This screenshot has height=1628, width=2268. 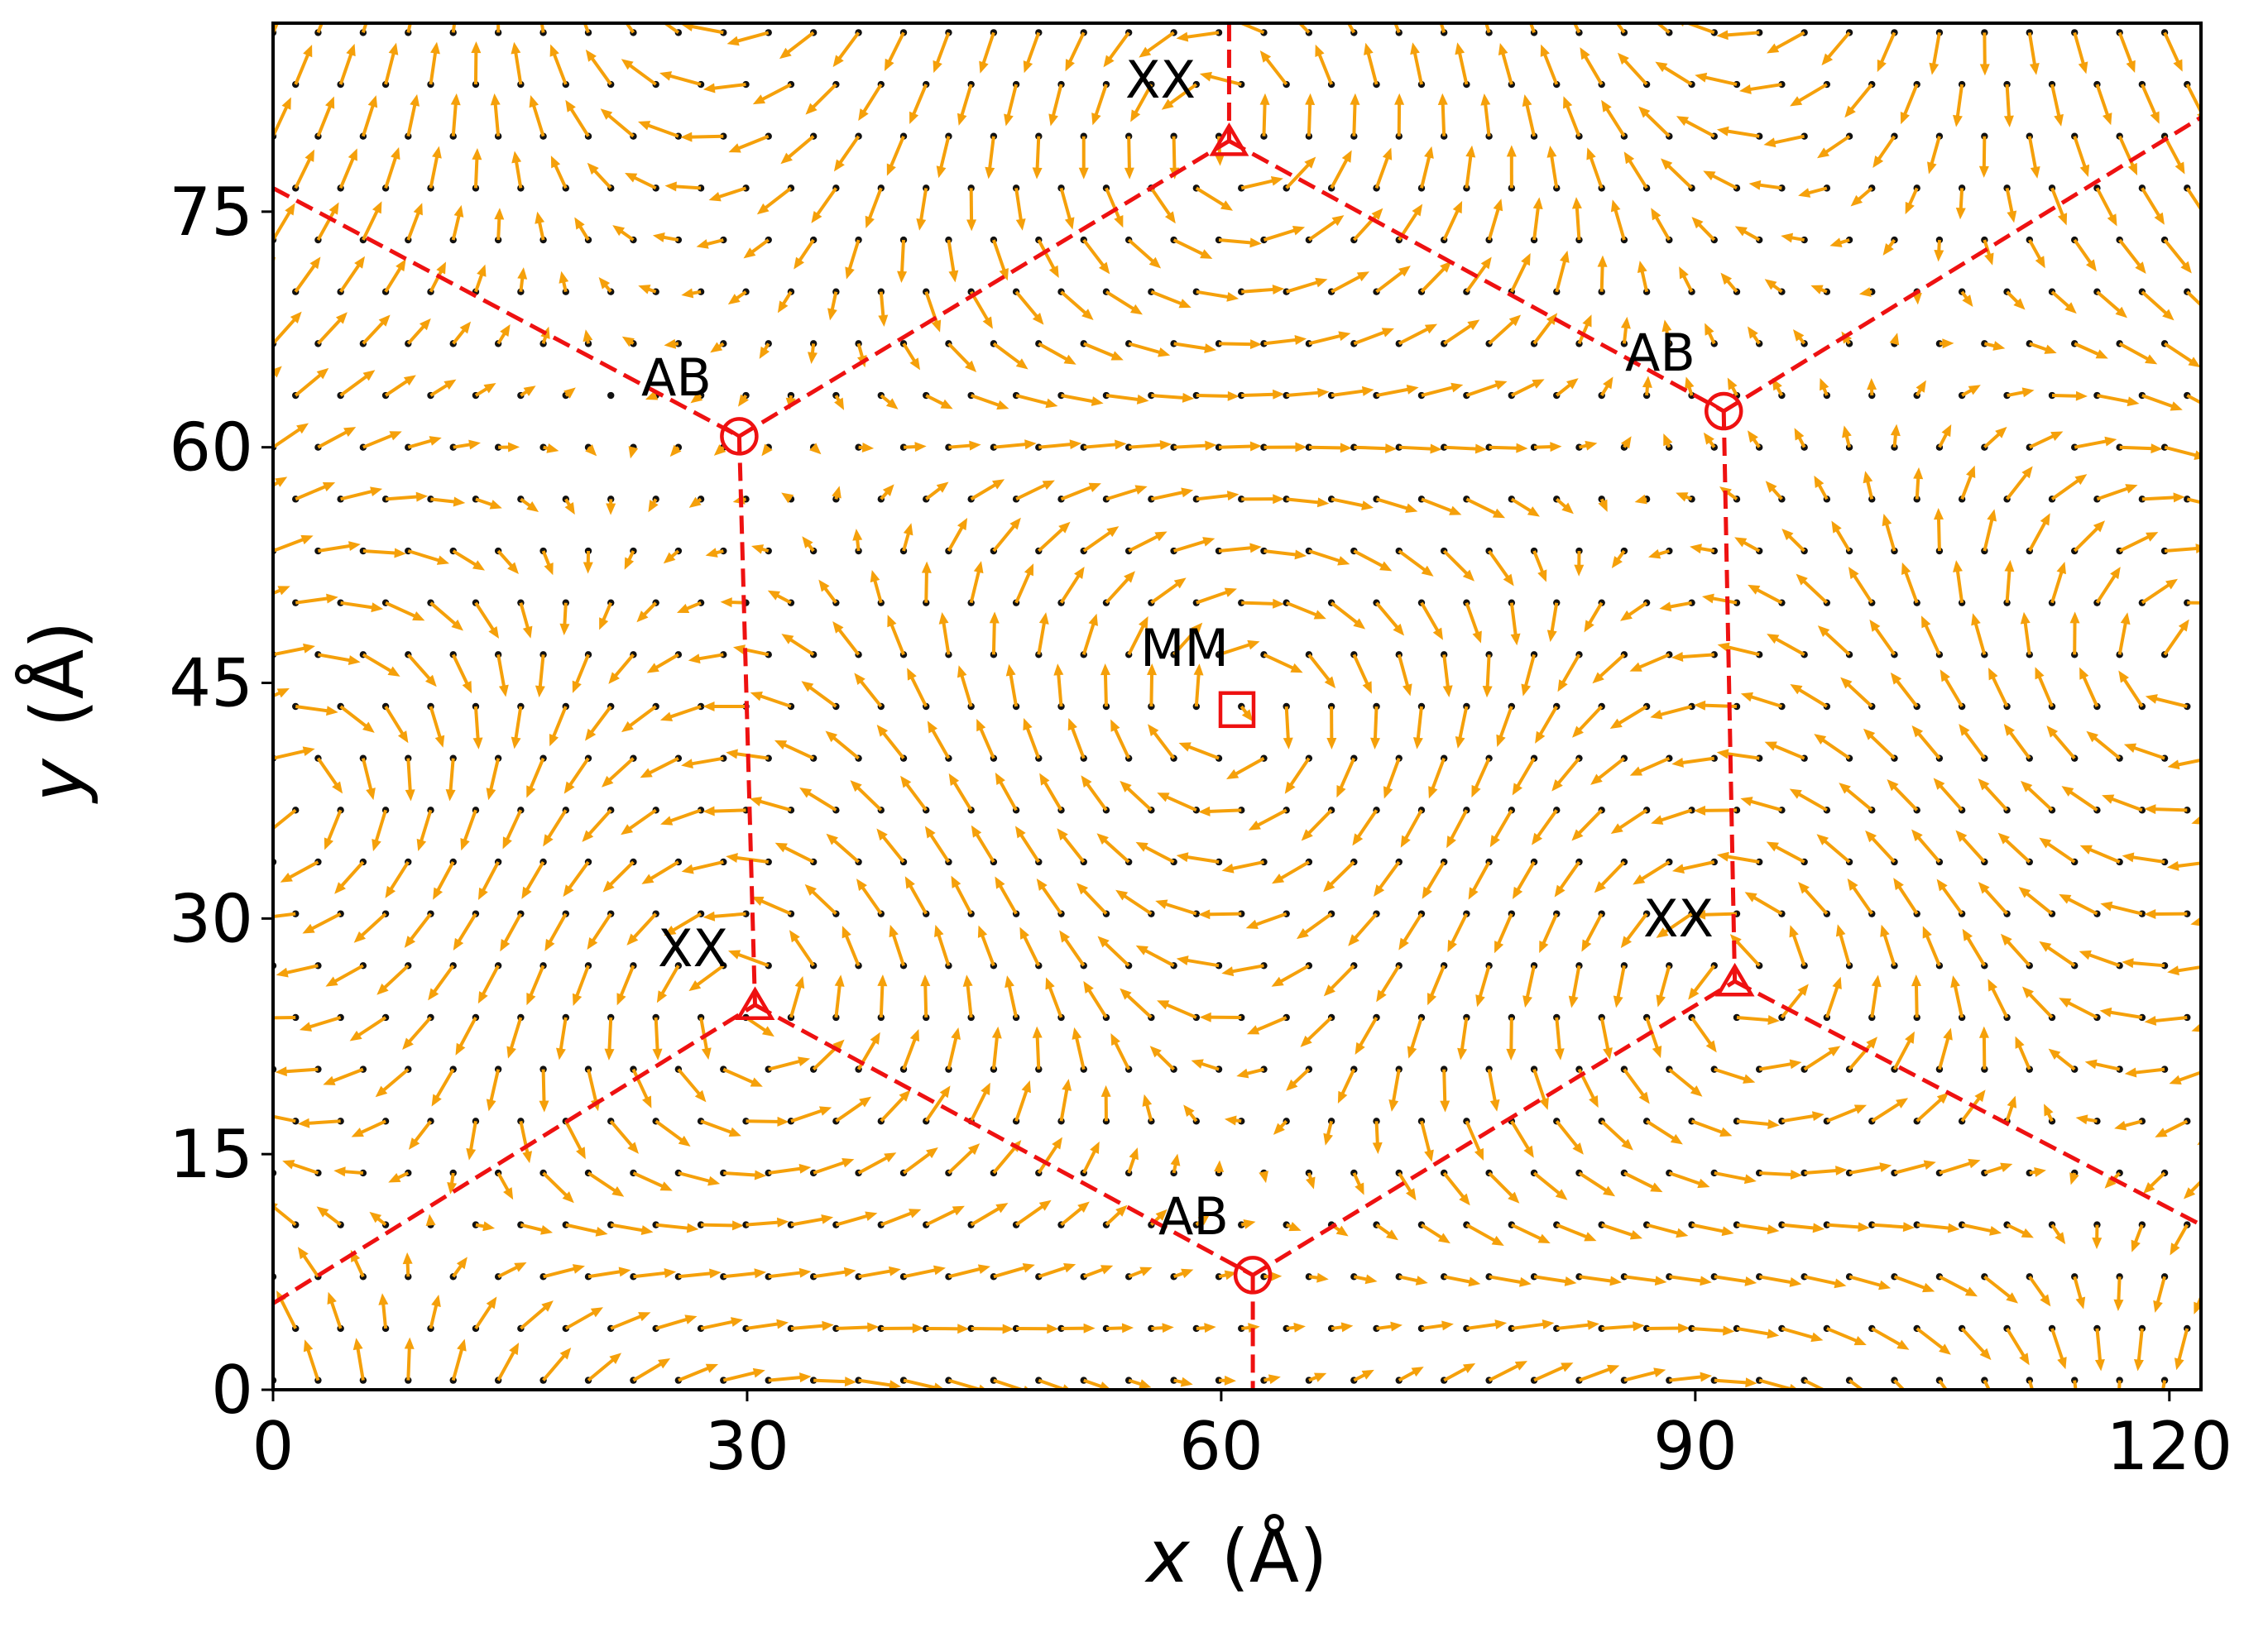 I want to click on y-axis-variable: y, so click(x=57, y=780).